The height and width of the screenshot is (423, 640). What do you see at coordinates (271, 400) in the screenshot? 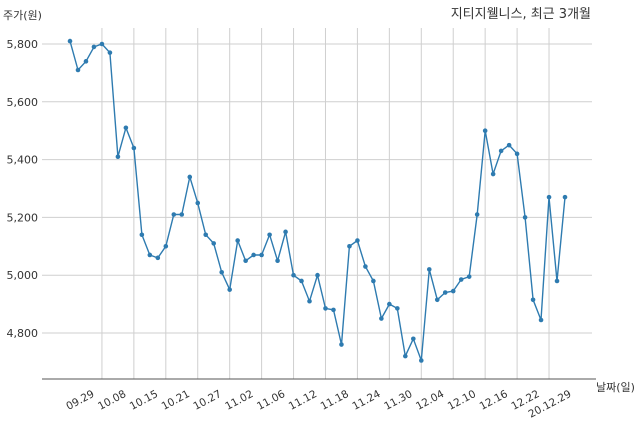
I see `x-tick-label: 11.06` at bounding box center [271, 400].